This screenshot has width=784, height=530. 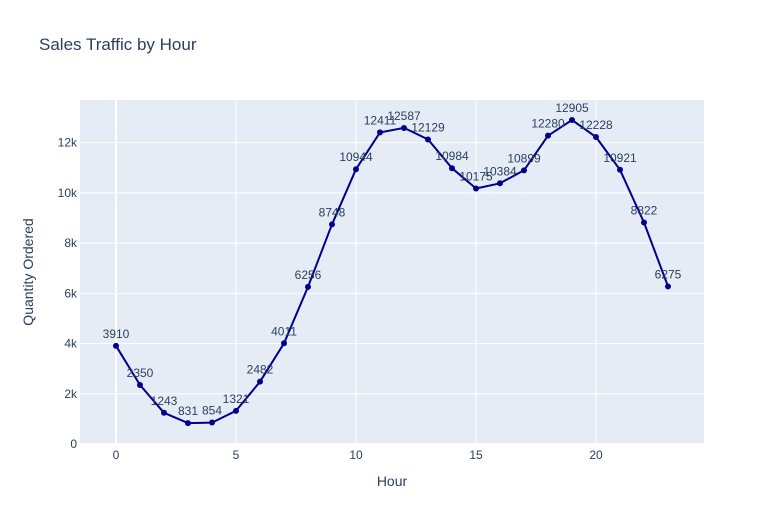 What do you see at coordinates (548, 124) in the screenshot?
I see `data-label: 12280` at bounding box center [548, 124].